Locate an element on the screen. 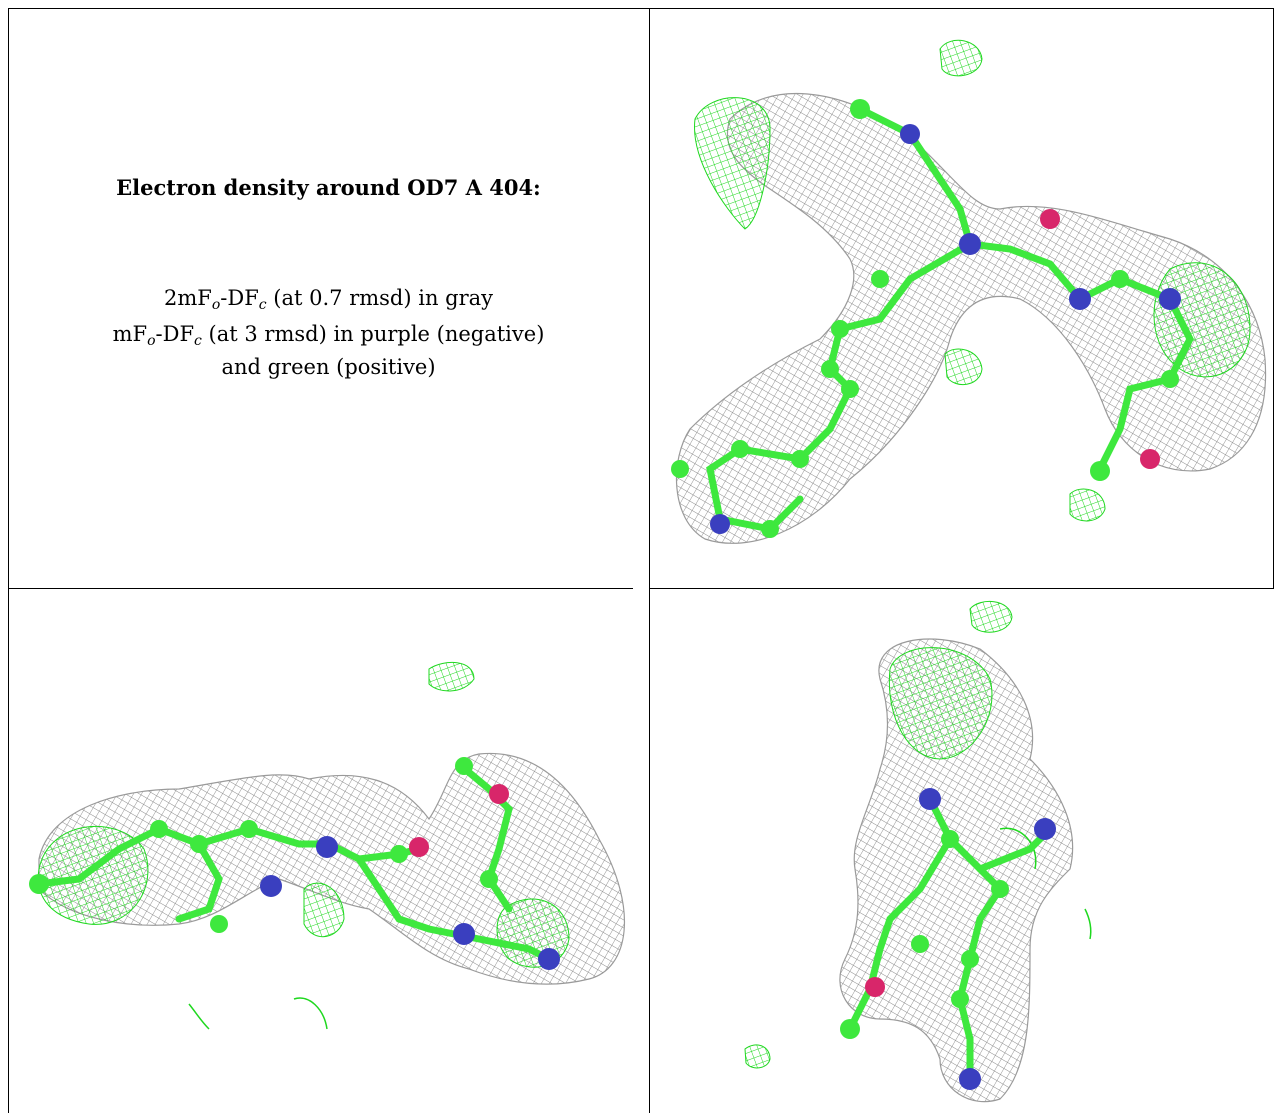 Image resolution: width=1275 pixels, height=1116 pixels. top-border is located at coordinates (640, 8).